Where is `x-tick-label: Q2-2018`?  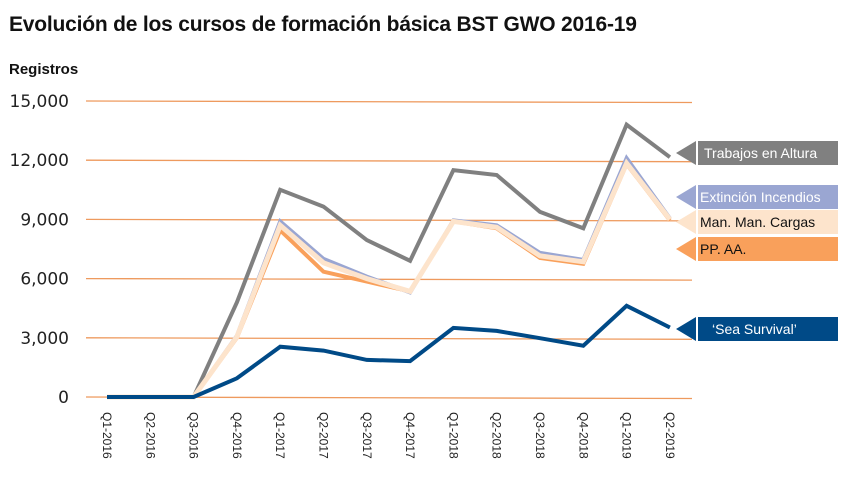 x-tick-label: Q2-2018 is located at coordinates (497, 435).